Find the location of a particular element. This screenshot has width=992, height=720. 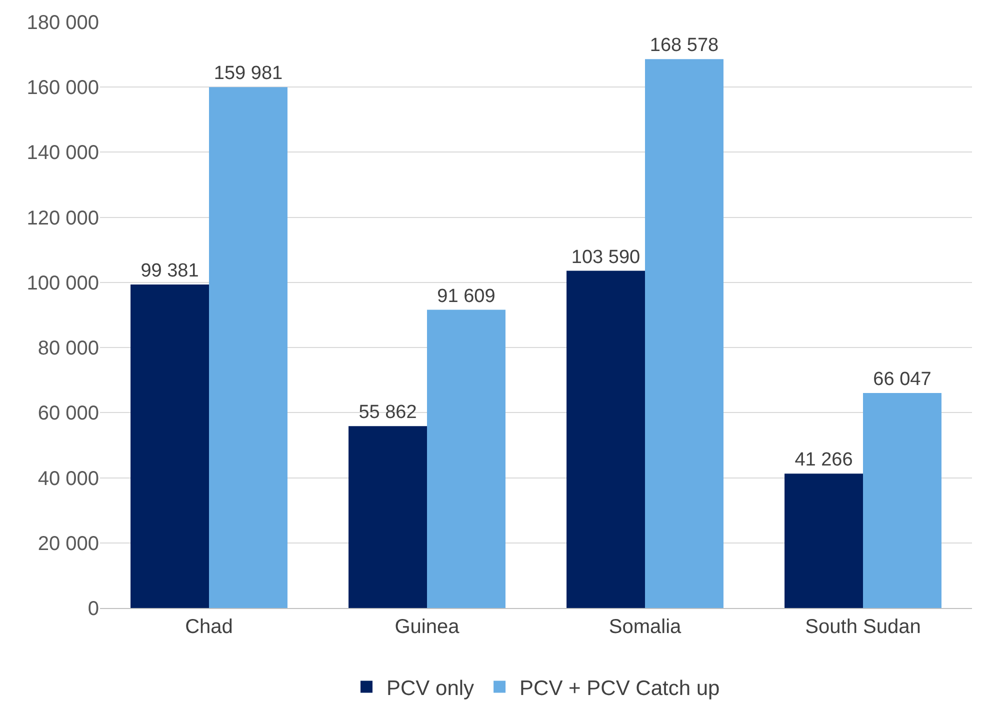

data-label: 103 590 is located at coordinates (605, 257).